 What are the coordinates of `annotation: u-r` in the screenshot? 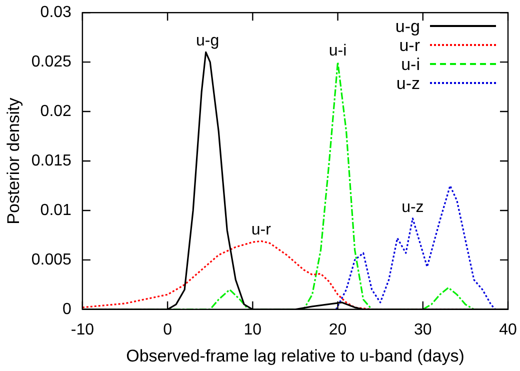 It's located at (261, 230).